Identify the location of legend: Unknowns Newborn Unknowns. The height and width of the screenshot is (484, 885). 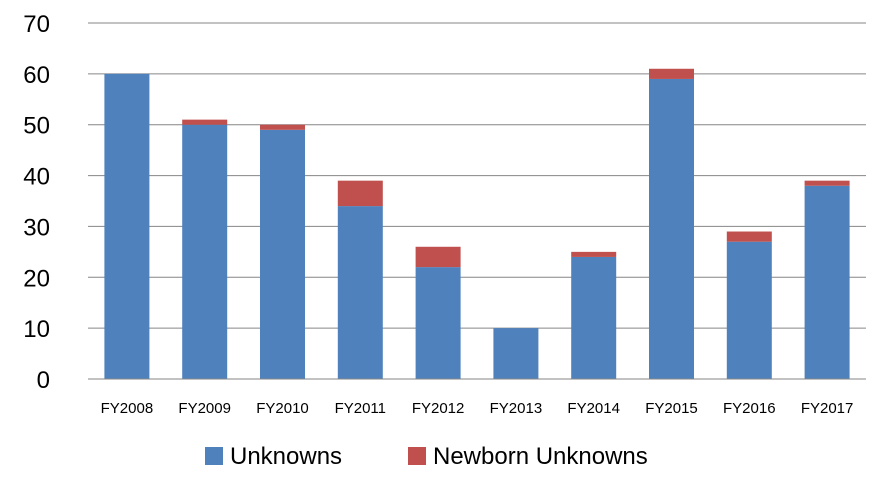
(426, 456).